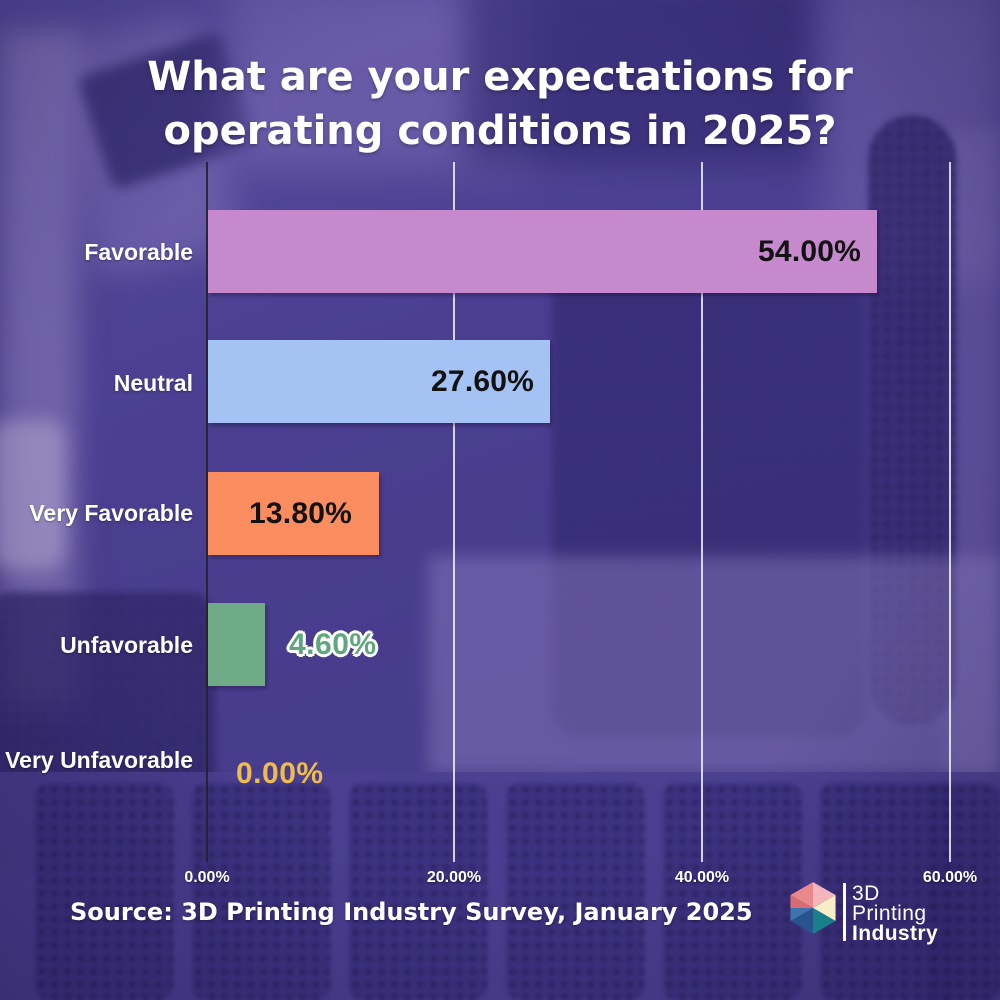 This screenshot has height=1000, width=1000. I want to click on gridline-60pct, so click(950, 512).